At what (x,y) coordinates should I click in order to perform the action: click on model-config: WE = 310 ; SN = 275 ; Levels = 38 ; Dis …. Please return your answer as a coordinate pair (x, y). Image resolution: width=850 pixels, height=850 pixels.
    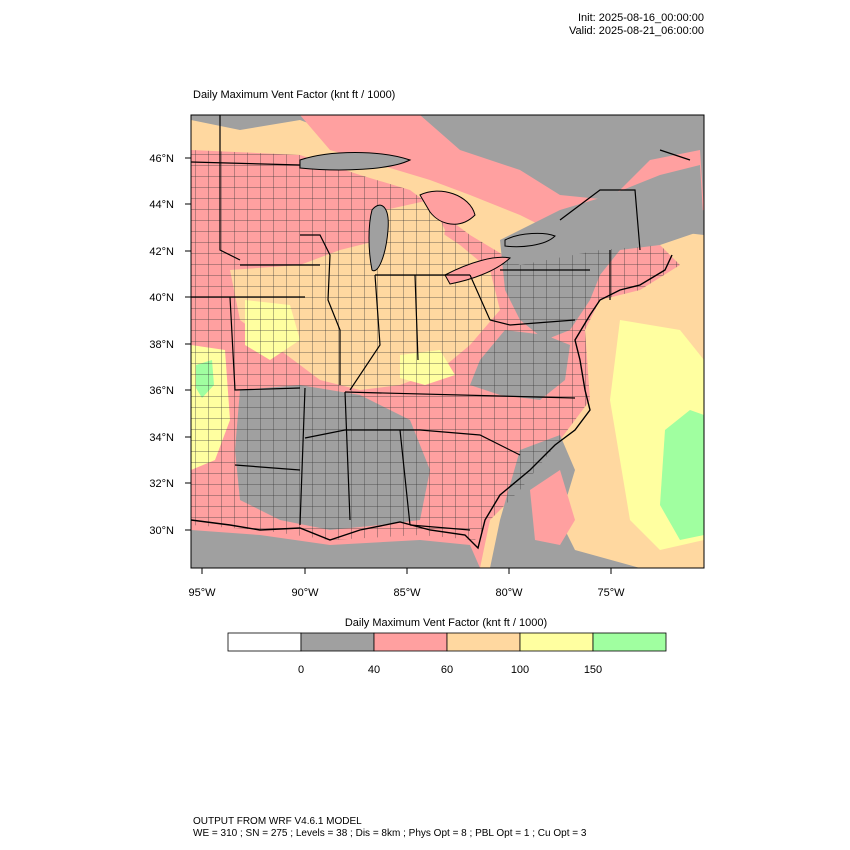
    Looking at the image, I should click on (390, 833).